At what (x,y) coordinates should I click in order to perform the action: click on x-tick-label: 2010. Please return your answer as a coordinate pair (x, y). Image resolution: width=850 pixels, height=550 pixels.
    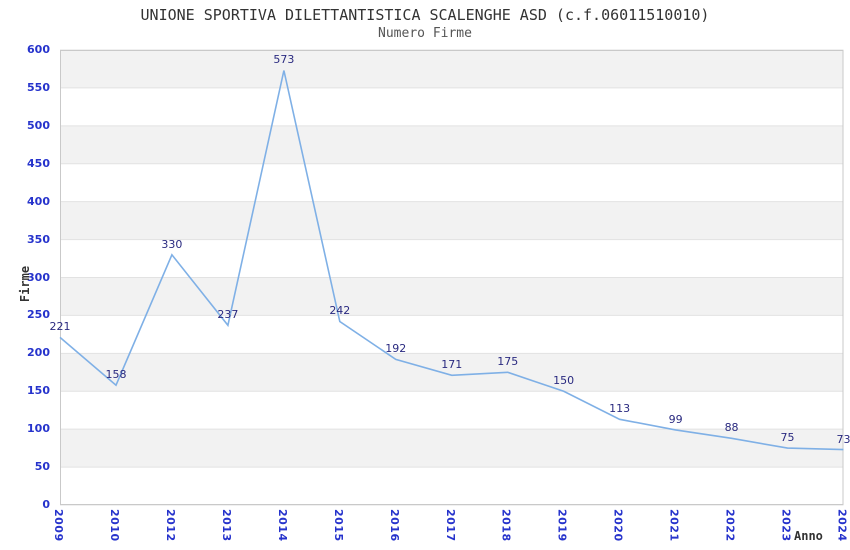
    Looking at the image, I should click on (114, 525).